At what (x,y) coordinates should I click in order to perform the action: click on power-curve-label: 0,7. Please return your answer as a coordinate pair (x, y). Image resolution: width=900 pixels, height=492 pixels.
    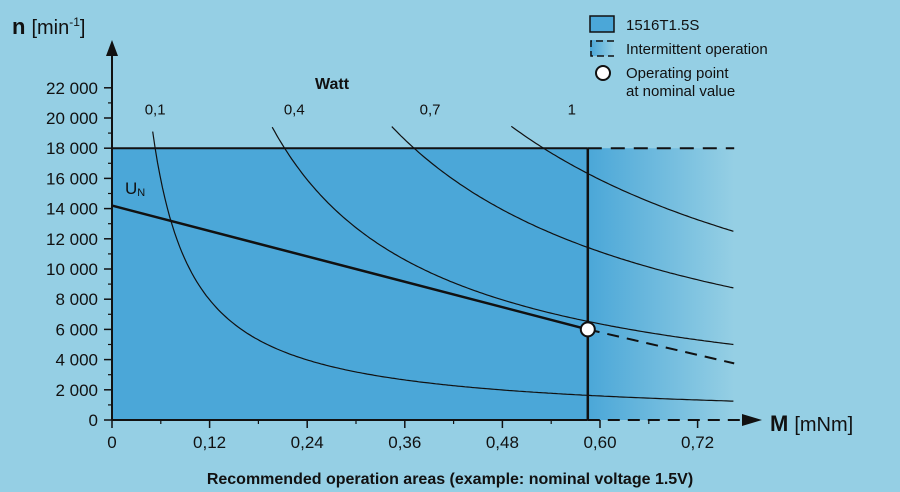
    Looking at the image, I should click on (430, 109).